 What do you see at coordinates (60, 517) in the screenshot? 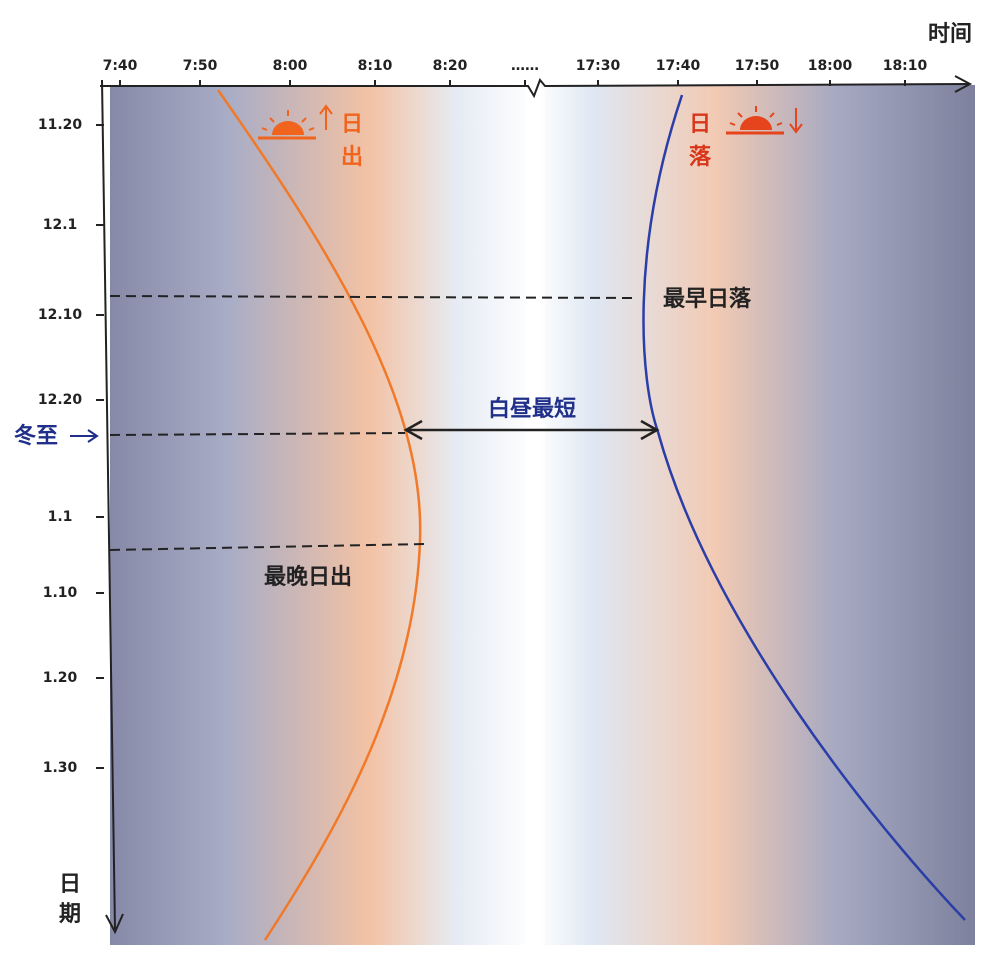
I see `y-tick-label: 1.1` at bounding box center [60, 517].